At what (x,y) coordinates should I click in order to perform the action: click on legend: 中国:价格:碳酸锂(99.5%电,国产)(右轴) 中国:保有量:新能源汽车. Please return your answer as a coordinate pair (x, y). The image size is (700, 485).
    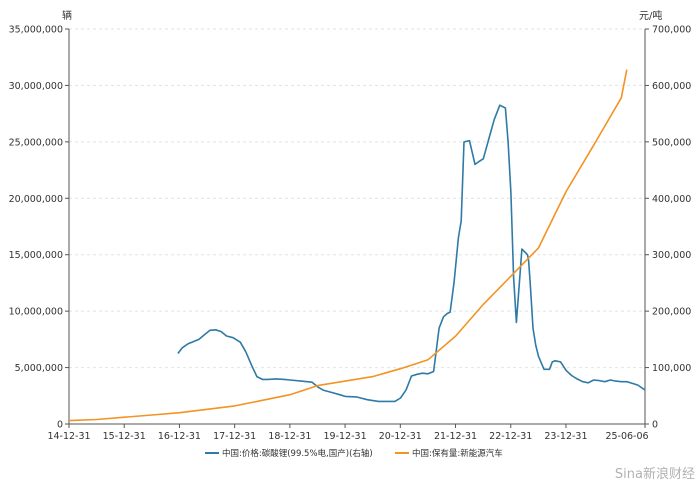
    Looking at the image, I should click on (354, 453).